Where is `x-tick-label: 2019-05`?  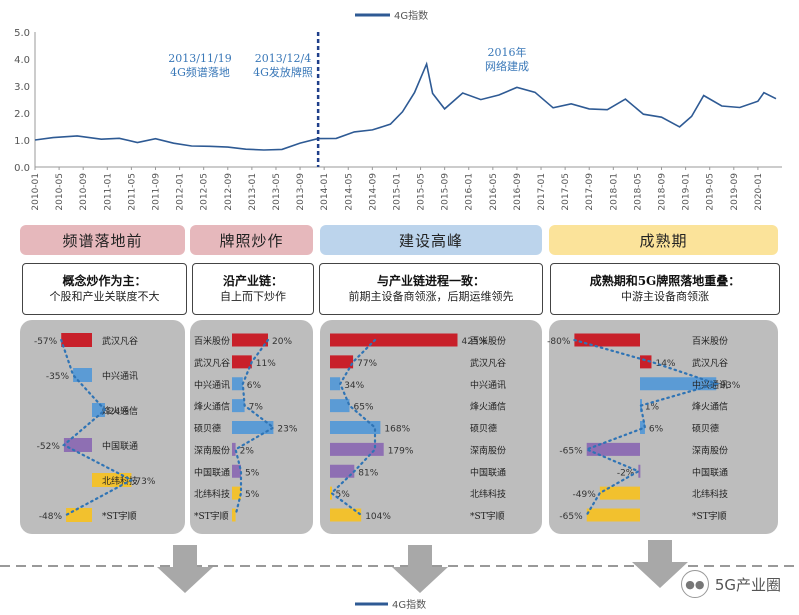 x-tick-label: 2019-05 is located at coordinates (711, 192).